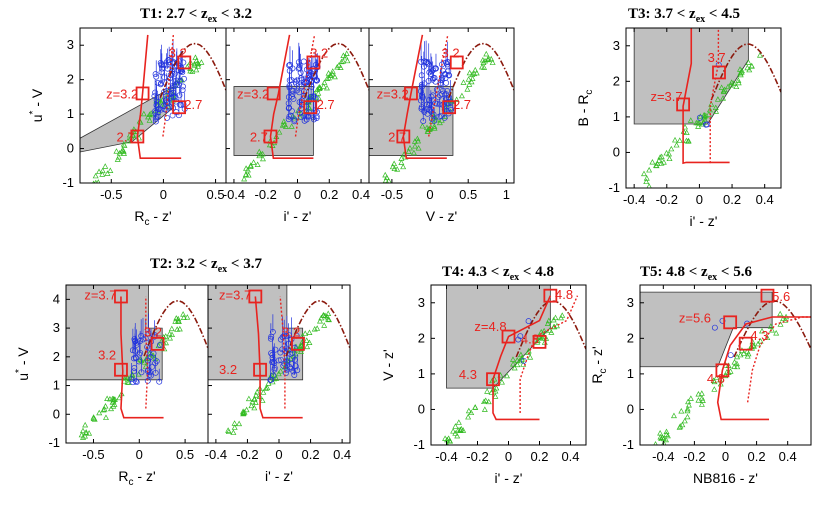 The height and width of the screenshot is (508, 830). I want to click on x-tick-label: -0.4, so click(663, 456).